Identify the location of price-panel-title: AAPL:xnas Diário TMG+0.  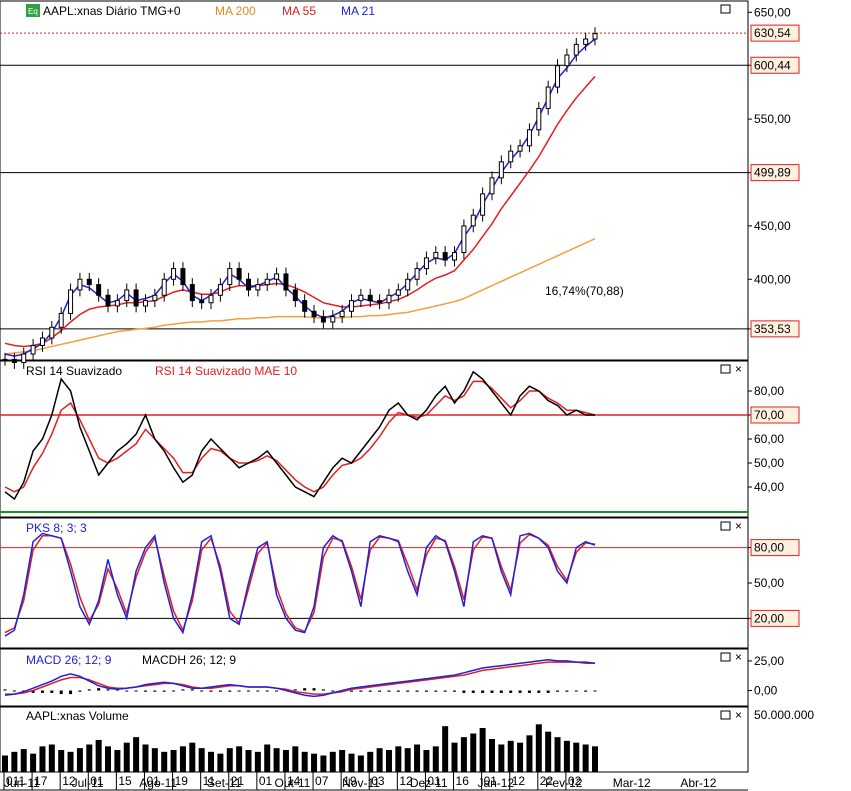
(112, 11).